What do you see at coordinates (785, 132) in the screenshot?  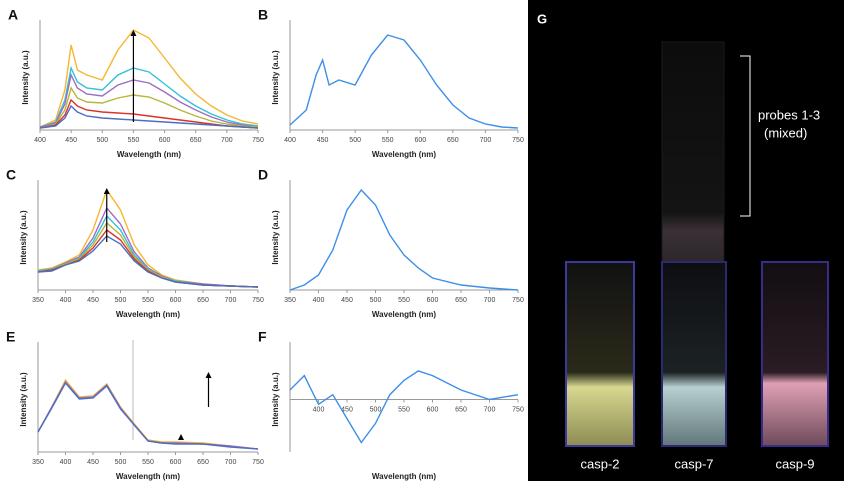 I see `bracket-text: (mixed)` at bounding box center [785, 132].